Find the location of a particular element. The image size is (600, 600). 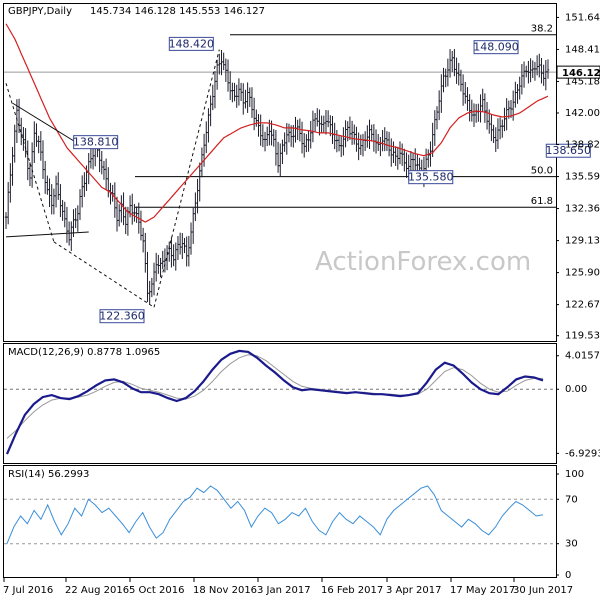

macd-y-tick-label: 0.00 is located at coordinates (576, 389).